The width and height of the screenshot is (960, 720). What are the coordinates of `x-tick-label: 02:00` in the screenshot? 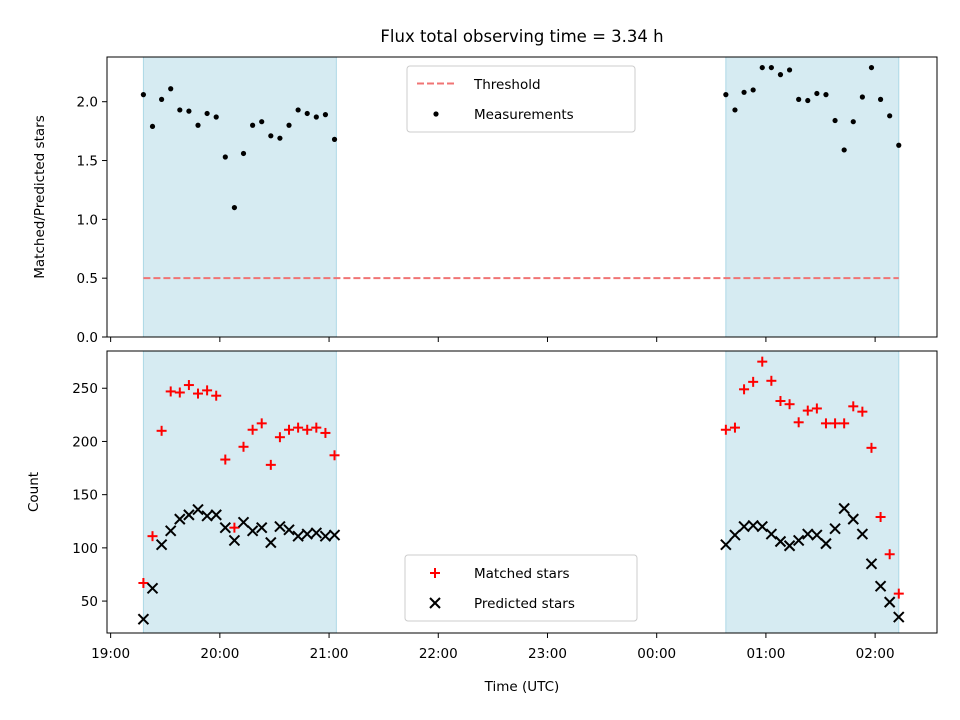 It's located at (875, 654).